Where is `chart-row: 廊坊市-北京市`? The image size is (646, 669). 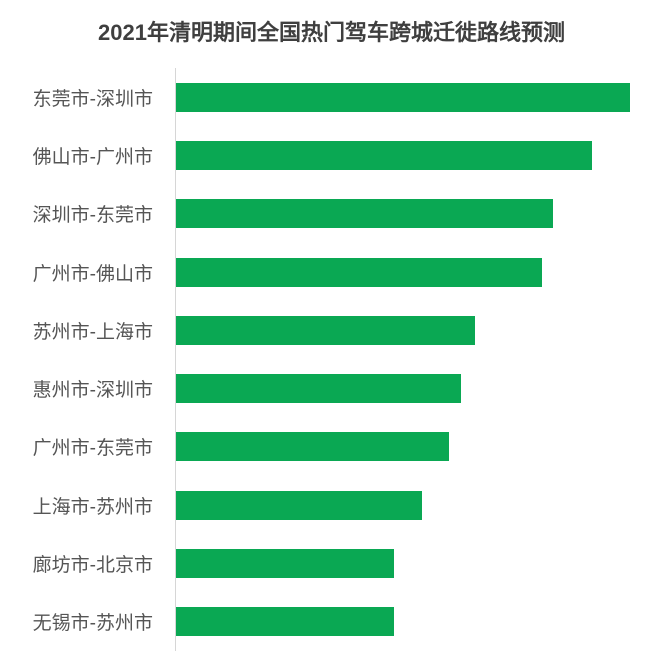 chart-row: 廊坊市-北京市 is located at coordinates (323, 563).